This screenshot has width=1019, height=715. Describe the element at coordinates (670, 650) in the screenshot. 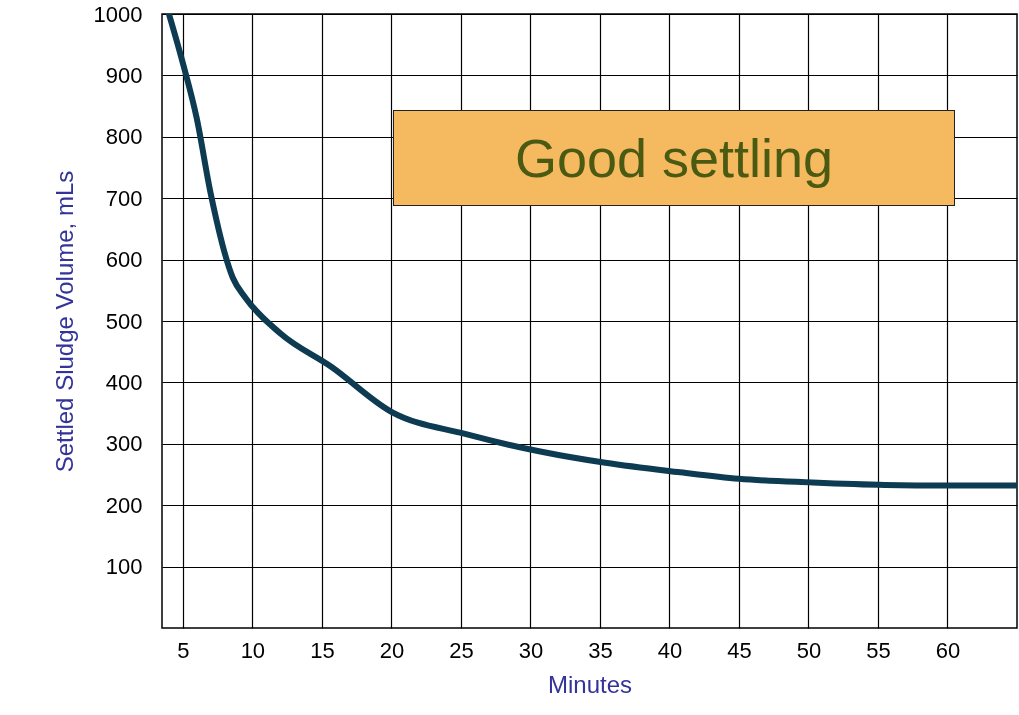

I see `x-tick-label: 40` at that location.